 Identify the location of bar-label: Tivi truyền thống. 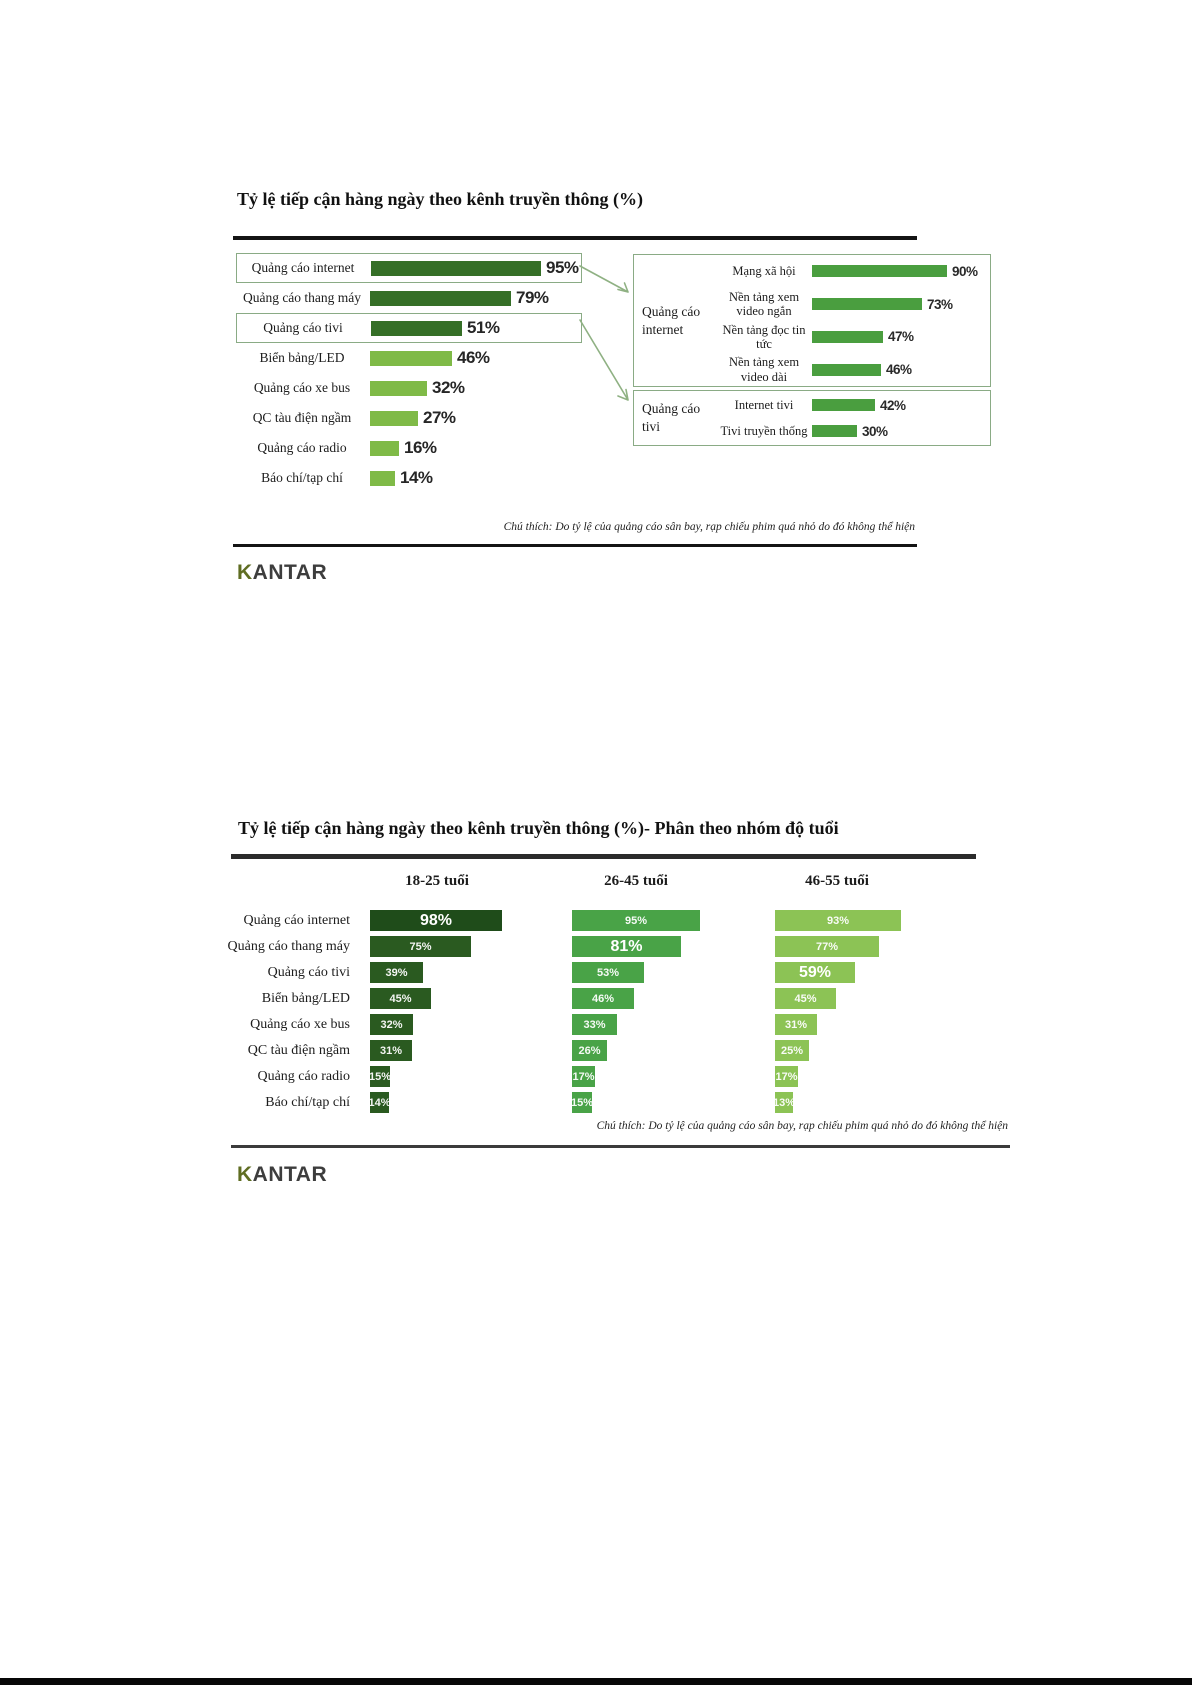
(764, 430).